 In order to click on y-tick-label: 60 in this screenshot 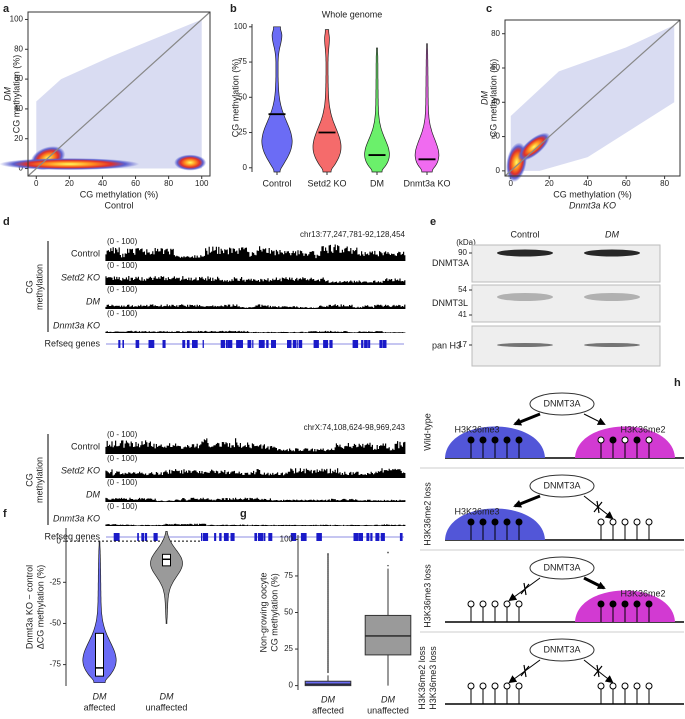, I will do `click(495, 67)`.